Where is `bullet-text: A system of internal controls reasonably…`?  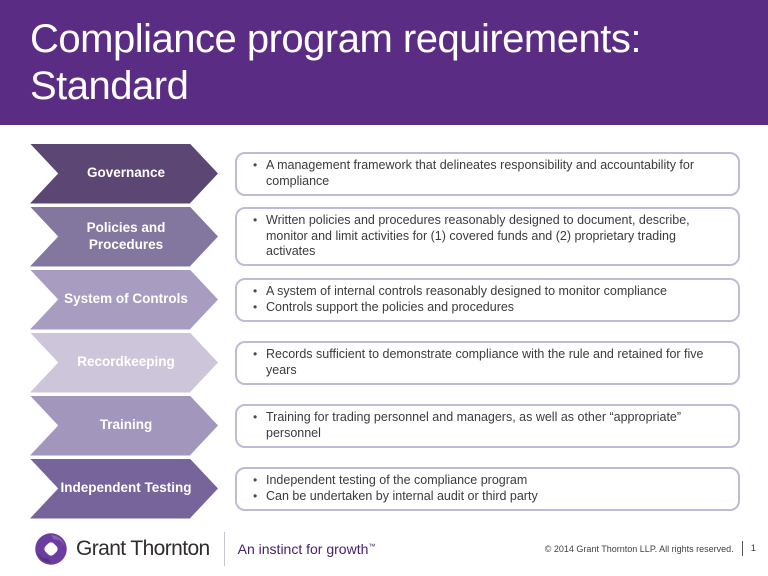 bullet-text: A system of internal controls reasonably… is located at coordinates (466, 291).